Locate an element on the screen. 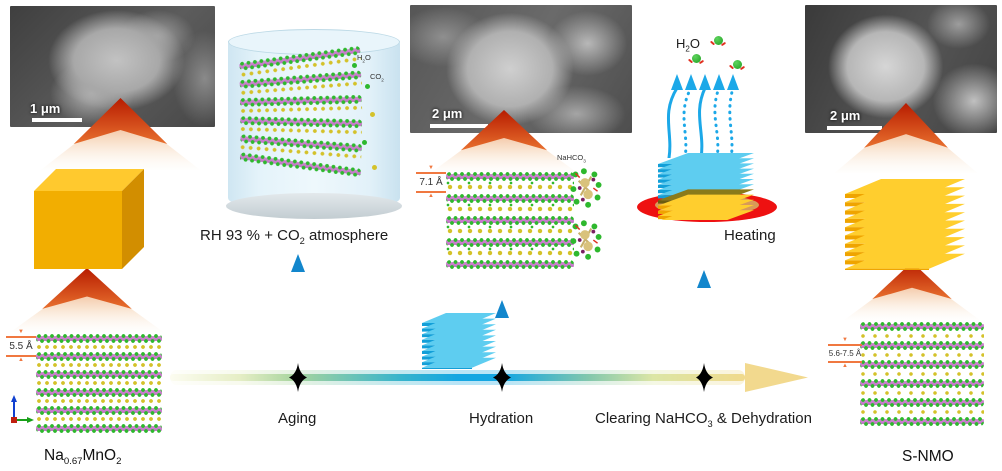 The height and width of the screenshot is (471, 1002). atmosphere-label: RH 93 % + CO2 atmosphere is located at coordinates (294, 236).